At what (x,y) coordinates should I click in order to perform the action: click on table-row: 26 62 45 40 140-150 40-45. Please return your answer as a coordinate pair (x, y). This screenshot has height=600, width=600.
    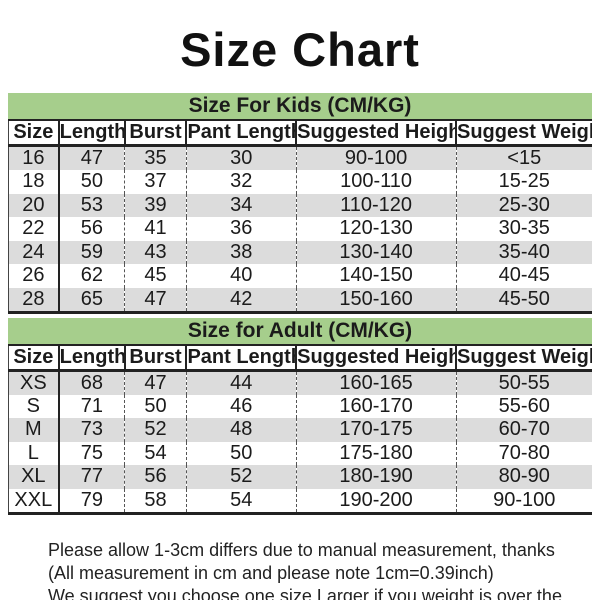
    Looking at the image, I should click on (300, 276).